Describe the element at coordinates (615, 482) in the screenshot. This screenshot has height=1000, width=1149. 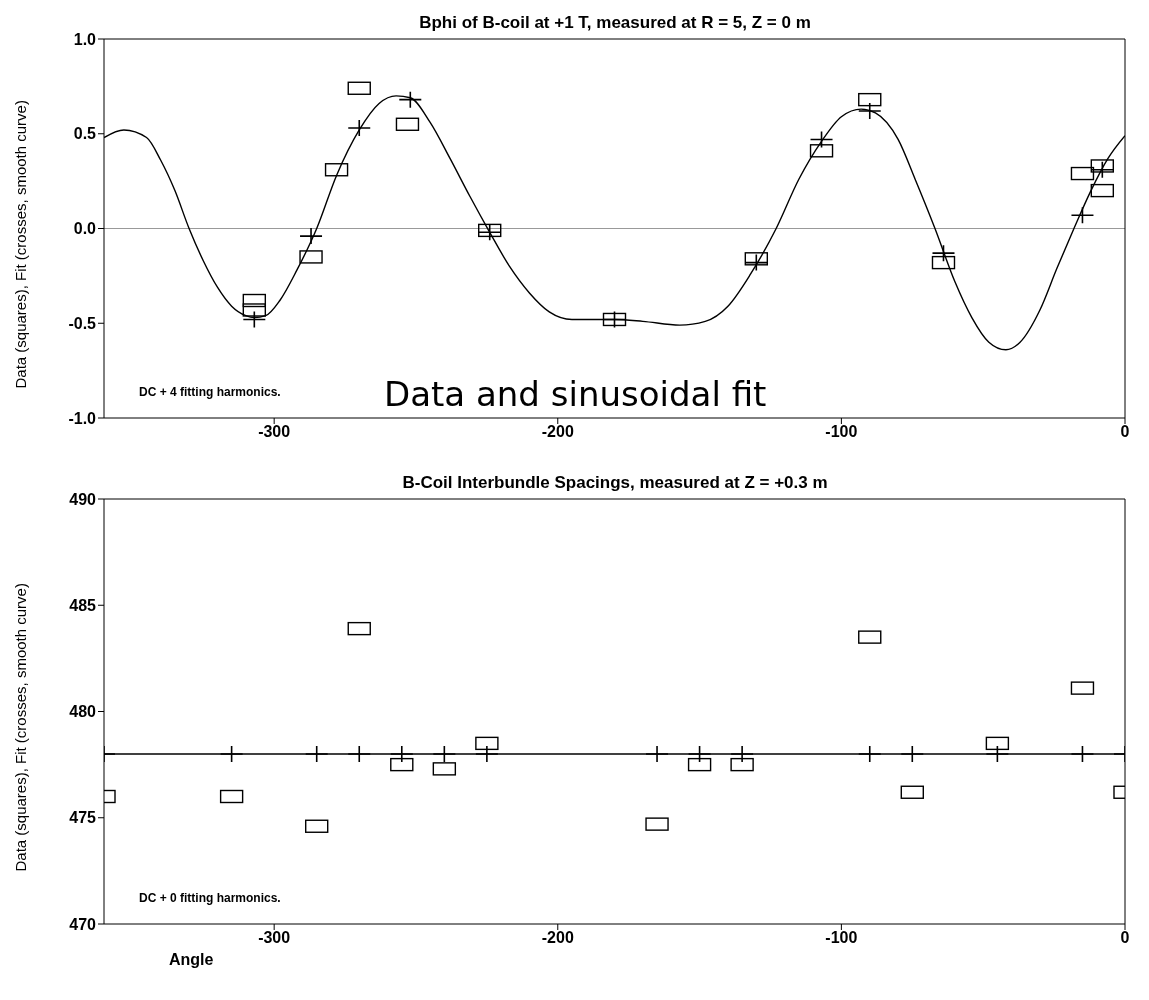
I see `chart-title: B-Coil Interbundle Spacings, measured at Z = +0.3 m` at that location.